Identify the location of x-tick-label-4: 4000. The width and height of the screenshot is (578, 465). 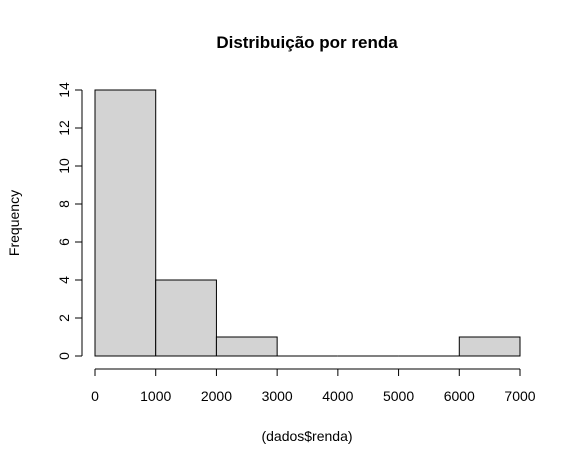
(337, 396).